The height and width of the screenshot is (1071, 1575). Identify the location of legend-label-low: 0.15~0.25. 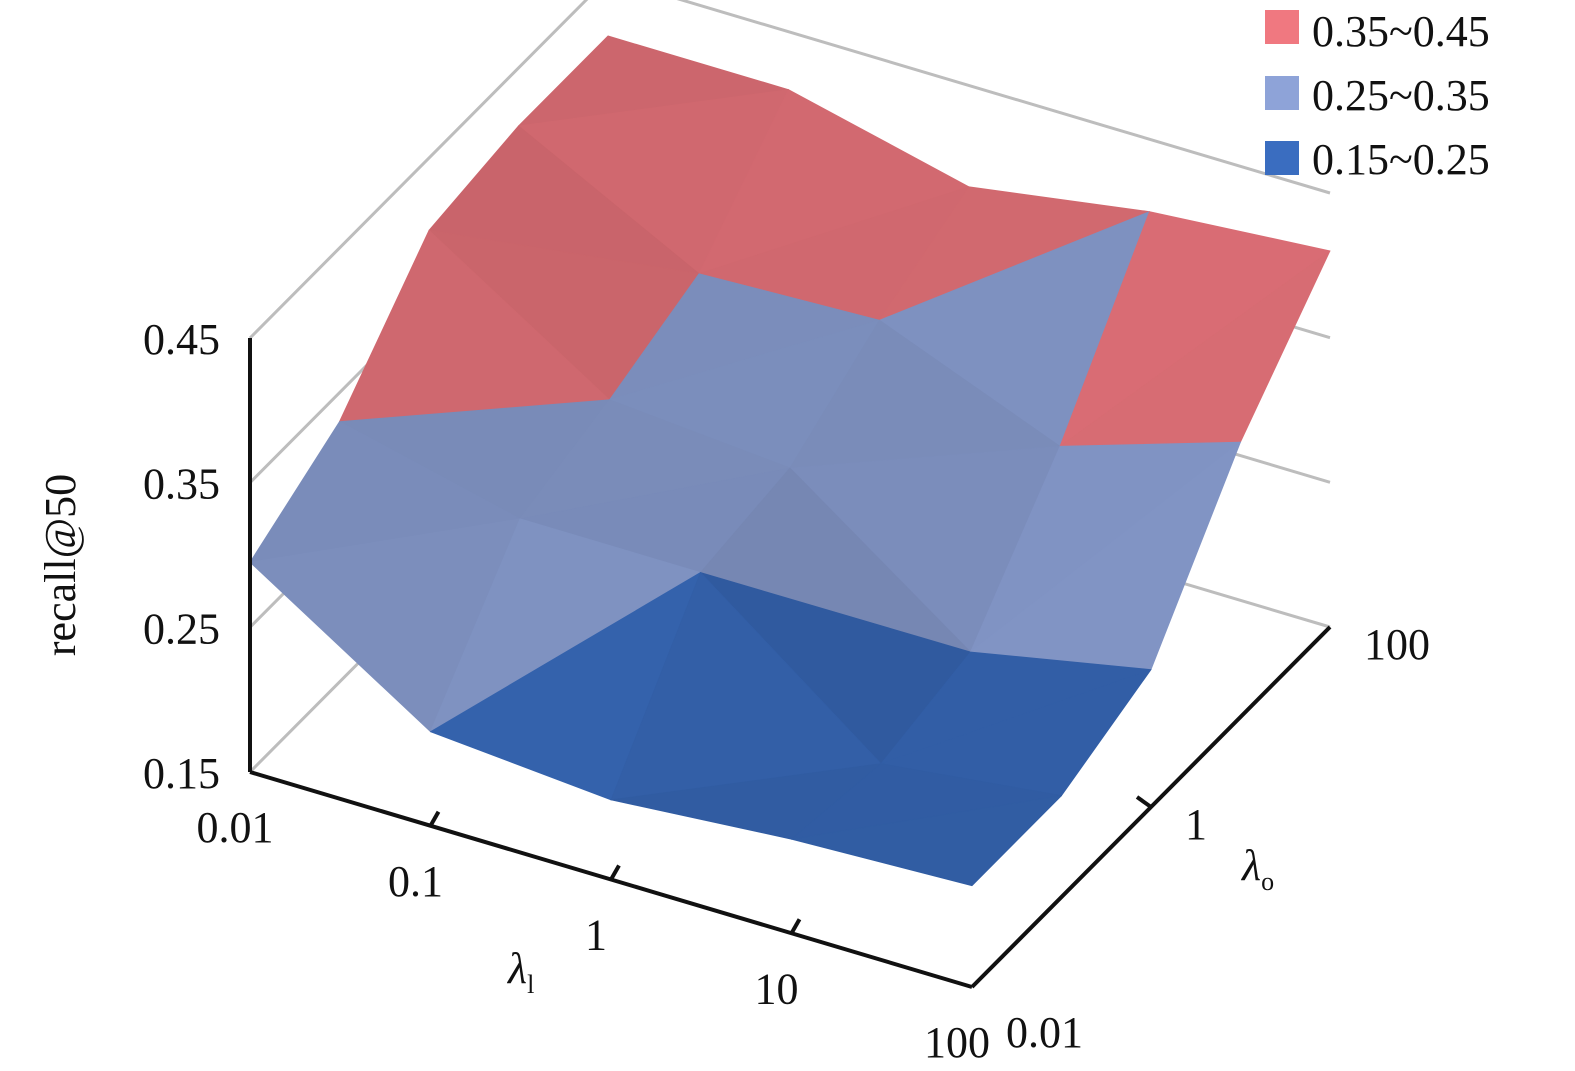
(1401, 159).